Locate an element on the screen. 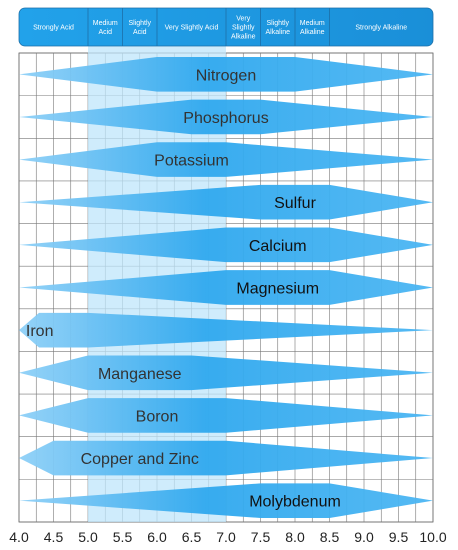  x-axis-ticks: 4.0 4.5 5.0 5.5 6.0 6.5 7.0 7.5 8.0 8.5 9.0 9.5 10.0 is located at coordinates (228, 537).